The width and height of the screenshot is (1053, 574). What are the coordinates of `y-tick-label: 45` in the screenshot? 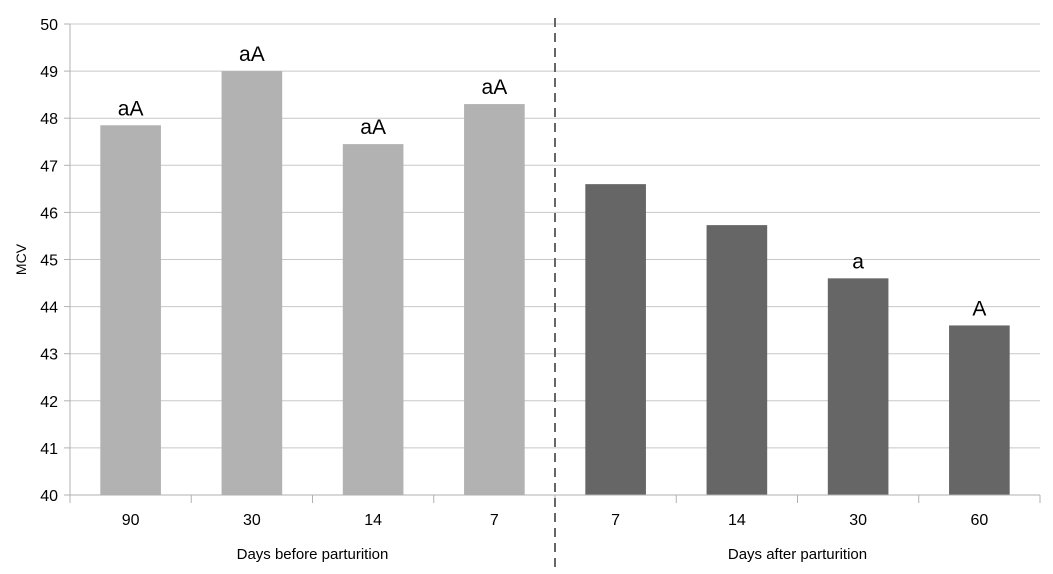 It's located at (49, 261).